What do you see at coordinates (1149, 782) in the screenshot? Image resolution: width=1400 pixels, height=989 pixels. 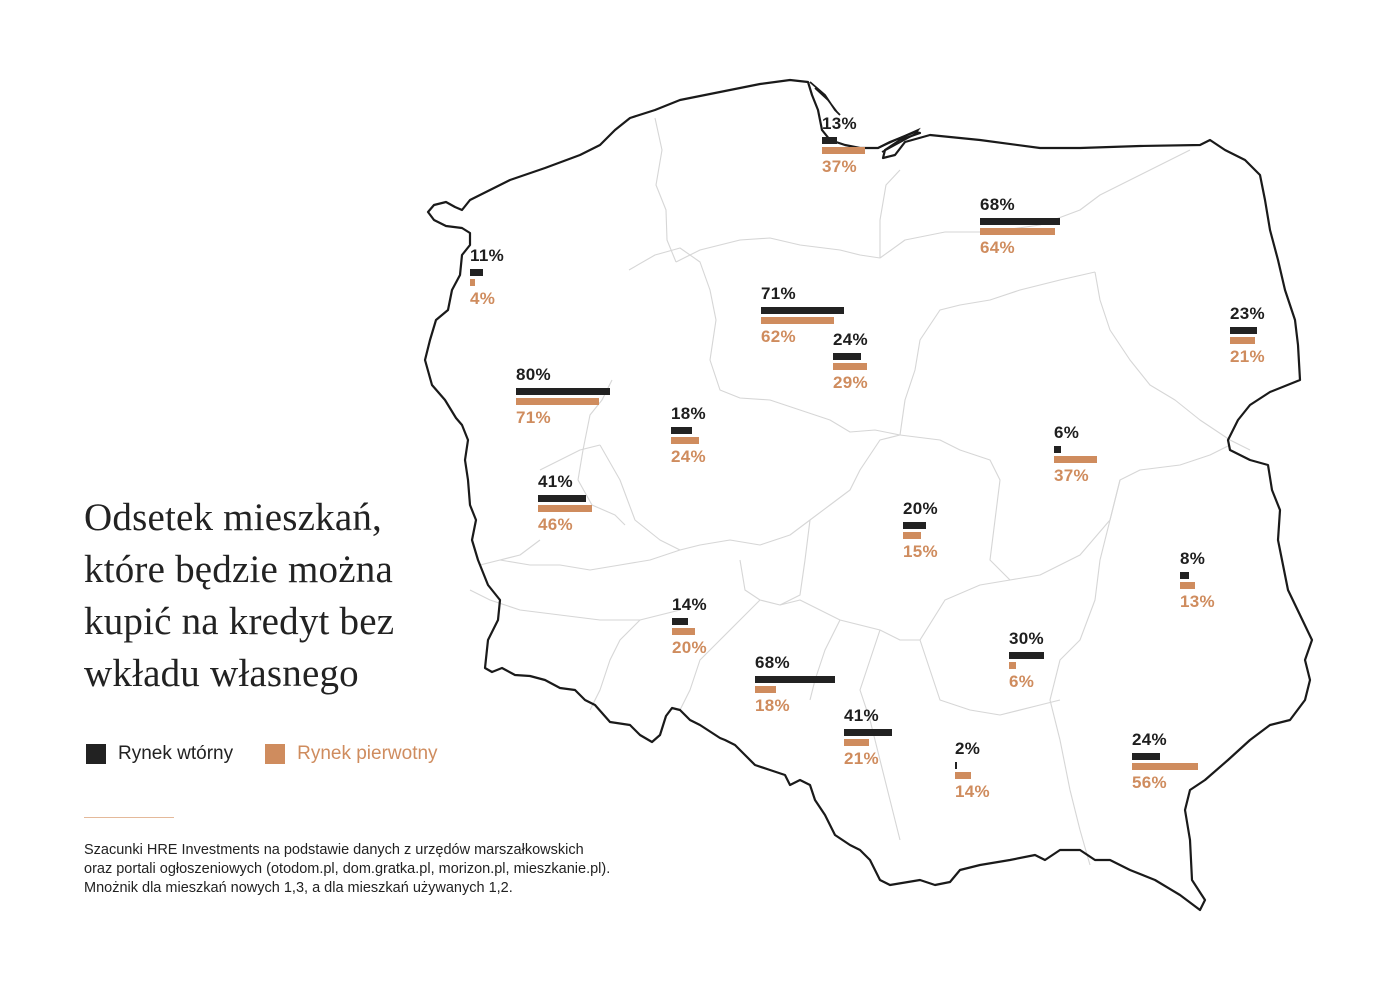 I see `primary-market-value: 56%` at bounding box center [1149, 782].